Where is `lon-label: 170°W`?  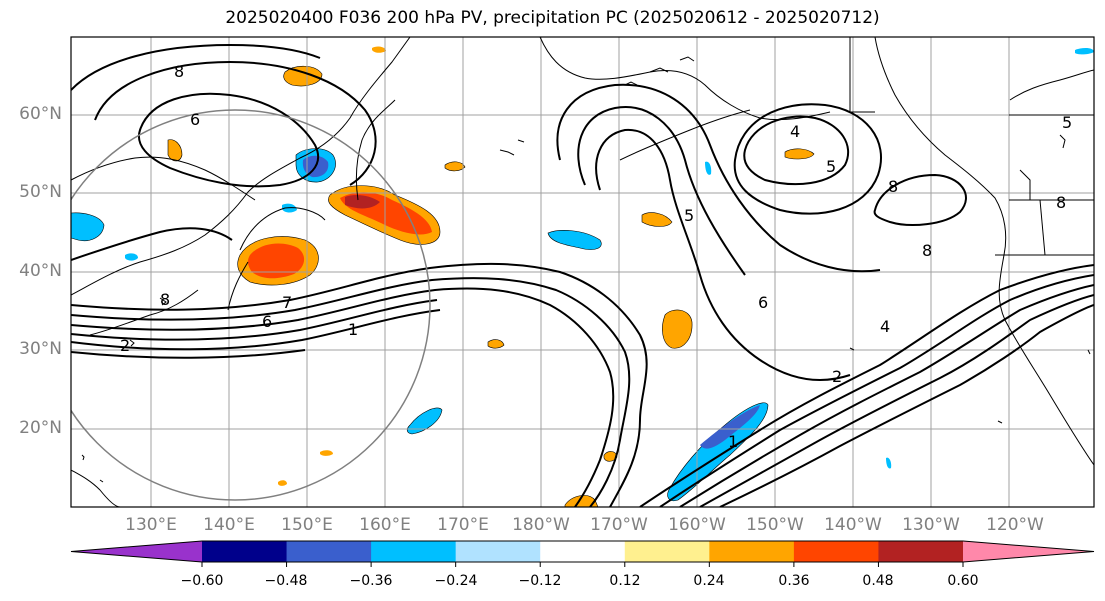
lon-label: 170°W is located at coordinates (619, 525).